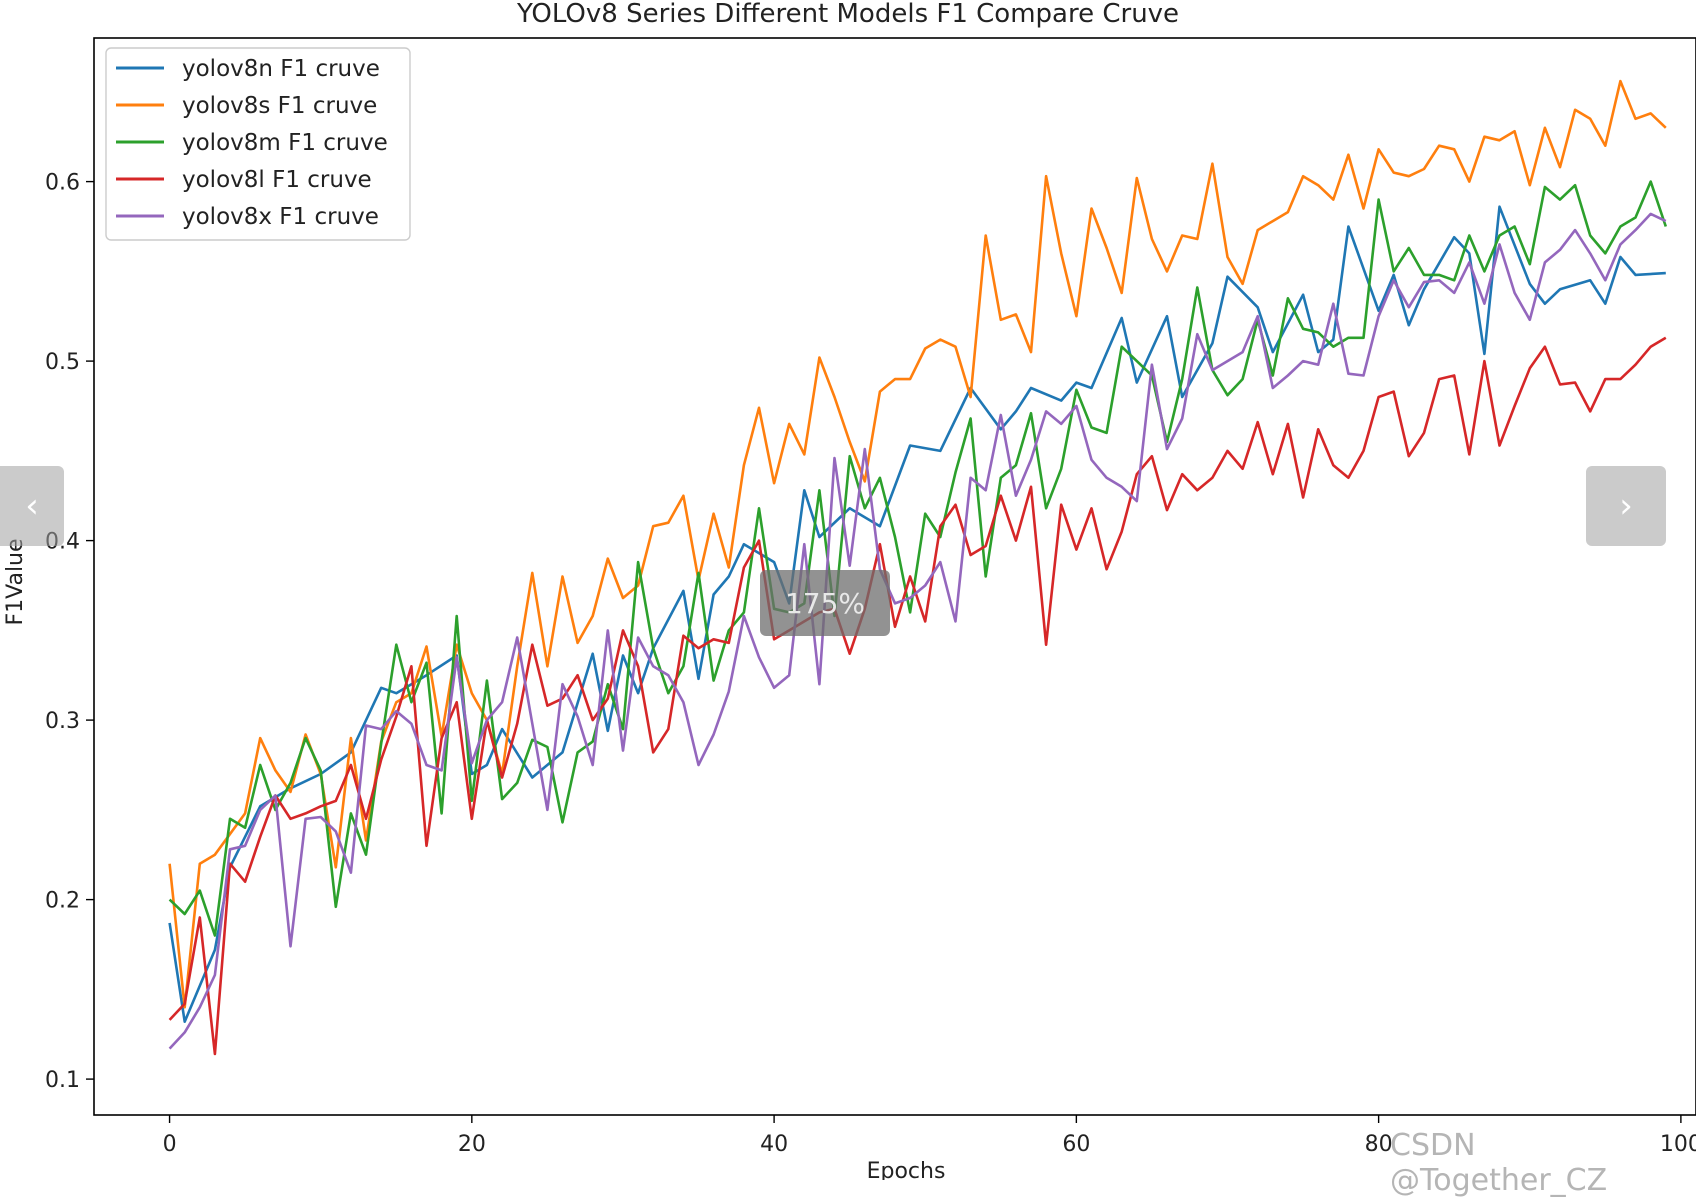 The height and width of the screenshot is (1198, 1696). What do you see at coordinates (170, 1144) in the screenshot?
I see `x-tick-label: 0` at bounding box center [170, 1144].